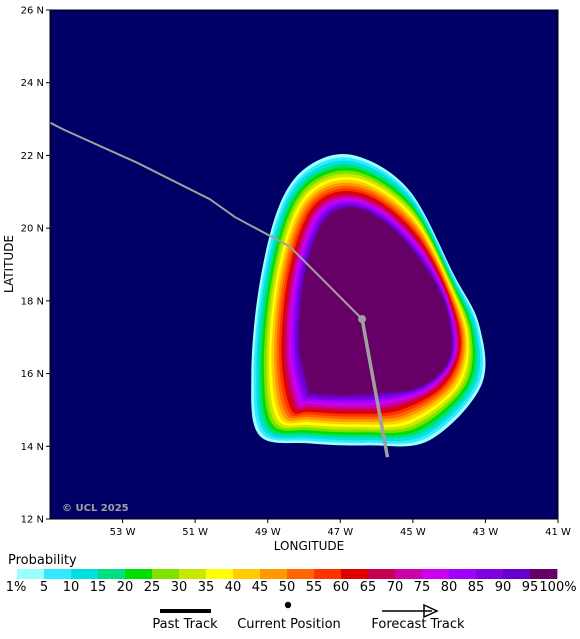 The width and height of the screenshot is (580, 639). What do you see at coordinates (289, 624) in the screenshot?
I see `current-position-label: Current Position` at bounding box center [289, 624].